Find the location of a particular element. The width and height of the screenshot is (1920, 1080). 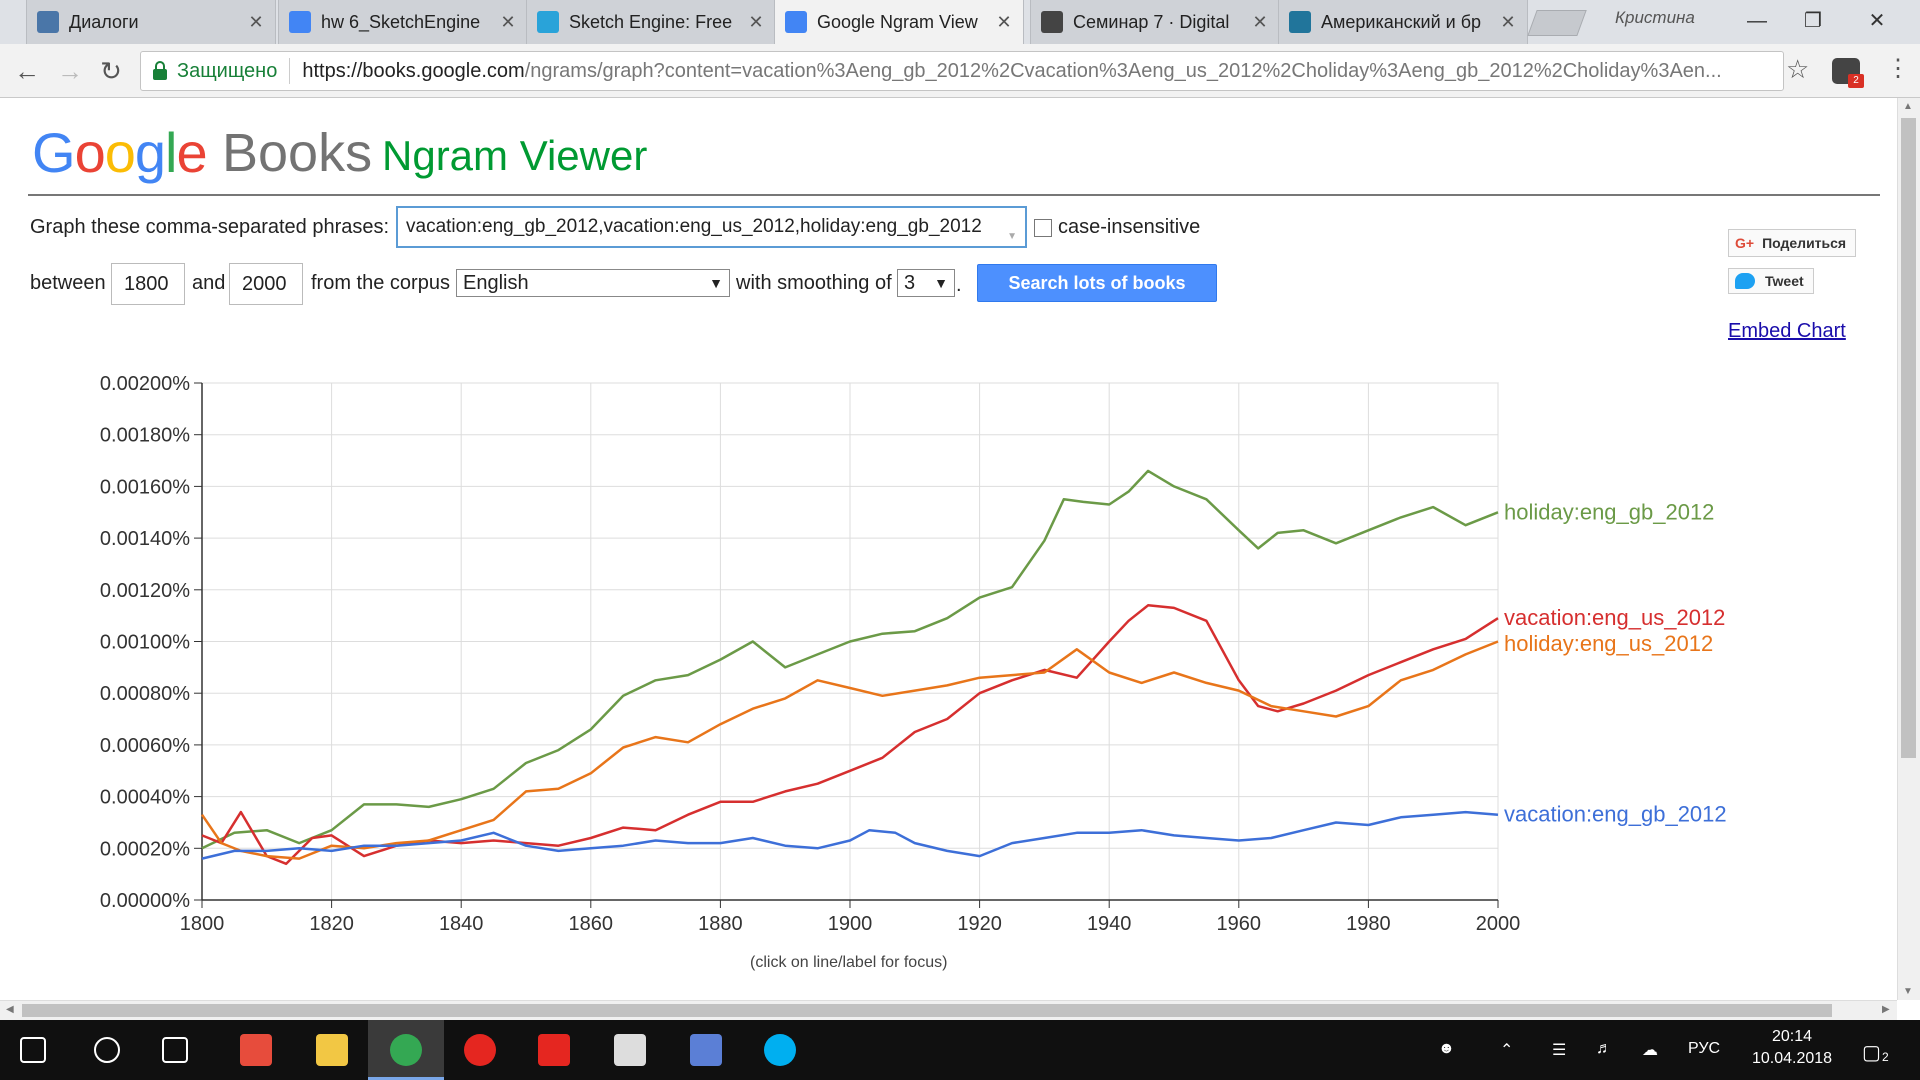

notifications-count: 2 is located at coordinates (1885, 1057).